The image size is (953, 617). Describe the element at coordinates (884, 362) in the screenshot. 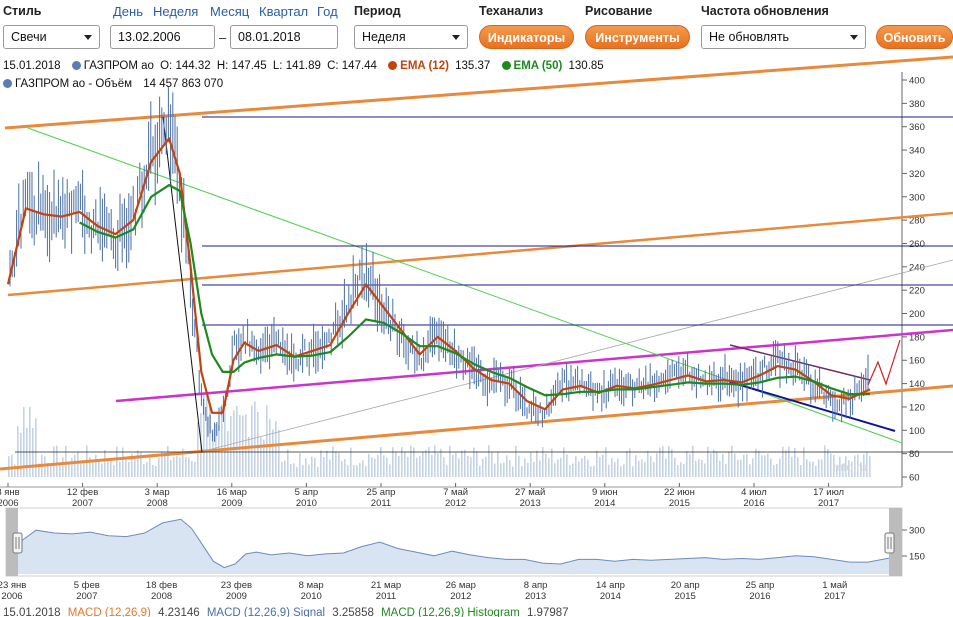

I see `projection-arrow` at that location.